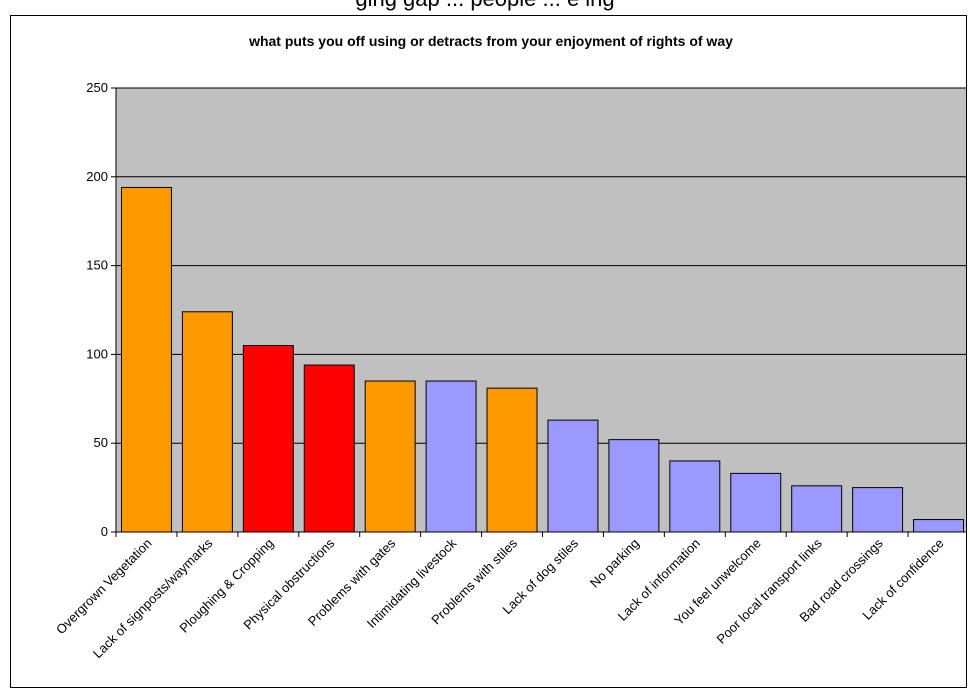 Image resolution: width=970 pixels, height=691 pixels. I want to click on y-tick-label: 150, so click(97, 265).